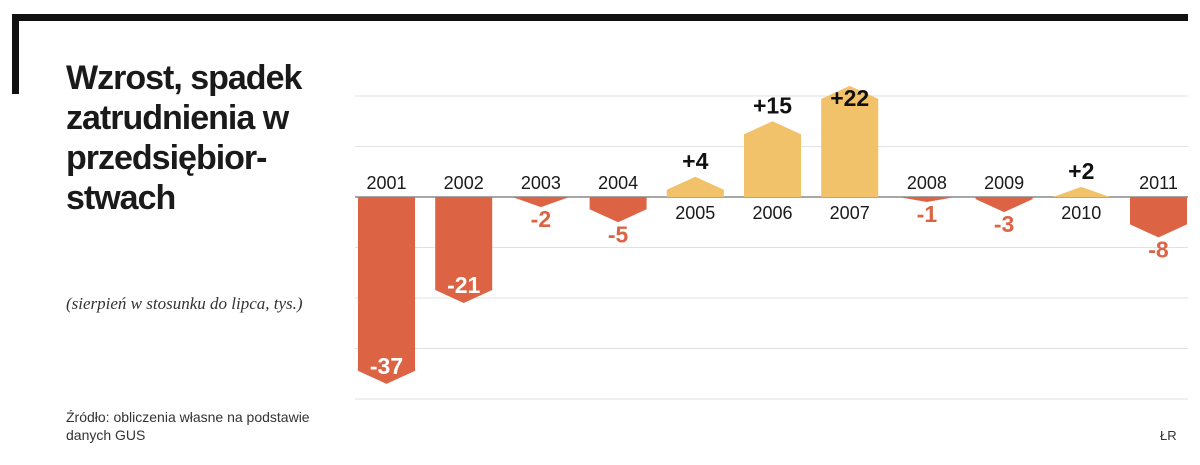 The height and width of the screenshot is (465, 1200). I want to click on year-label-2010: 2010, so click(1081, 213).